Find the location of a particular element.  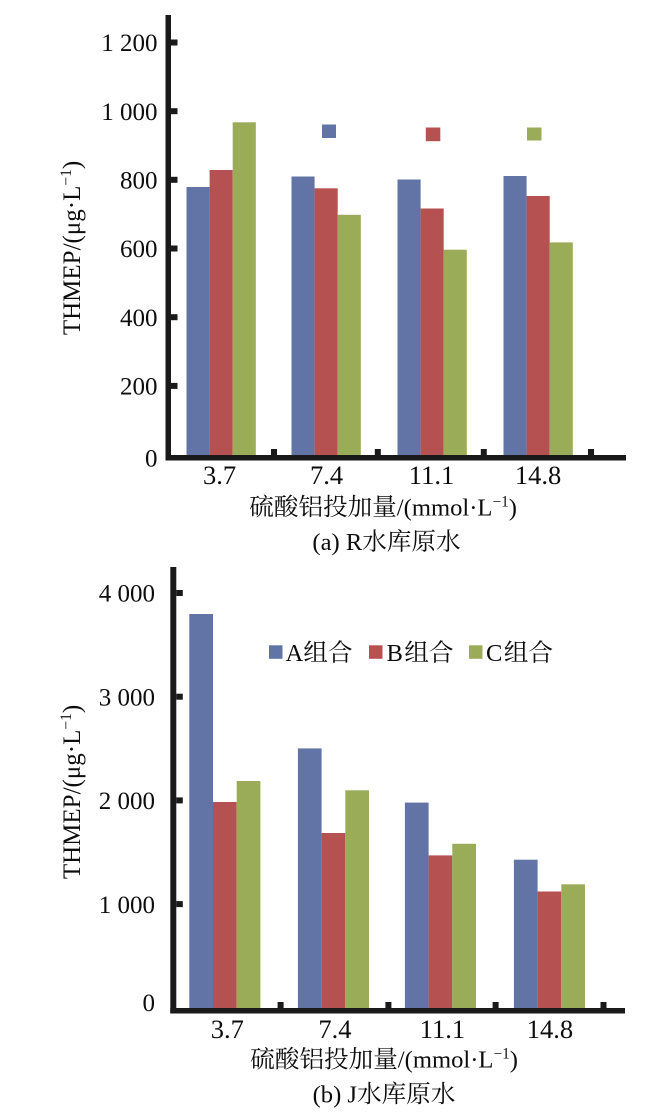

svg-text: A is located at coordinates (295, 653).